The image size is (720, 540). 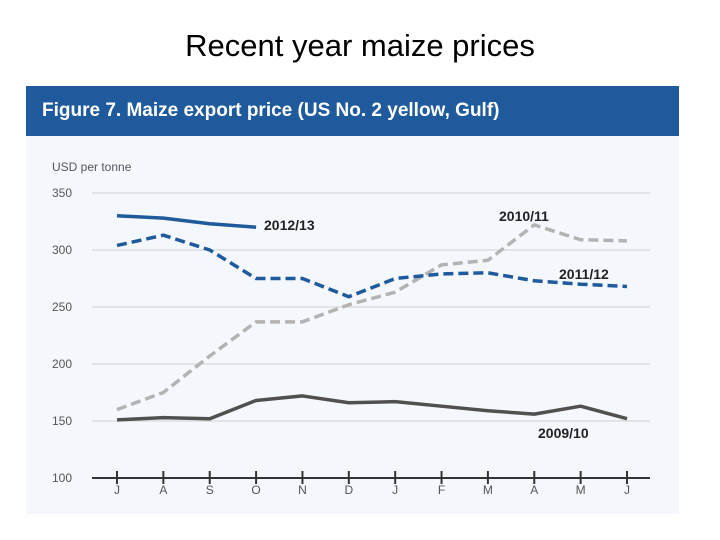 I want to click on y-tick-label: 150, so click(x=62, y=421).